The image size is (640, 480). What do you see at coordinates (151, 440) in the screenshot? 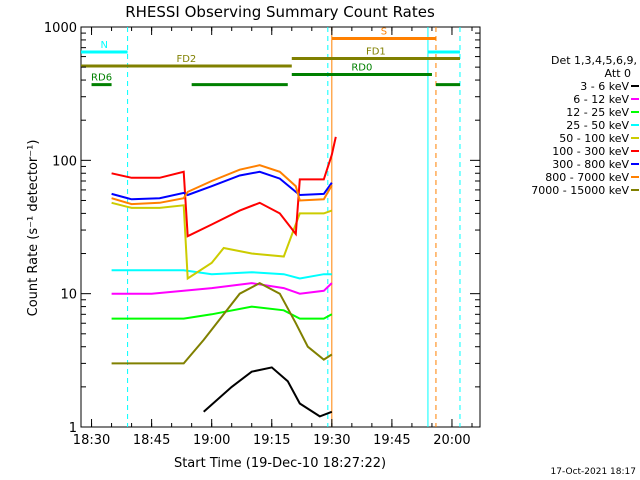
I see `x-tick-label: 18:45` at bounding box center [151, 440].